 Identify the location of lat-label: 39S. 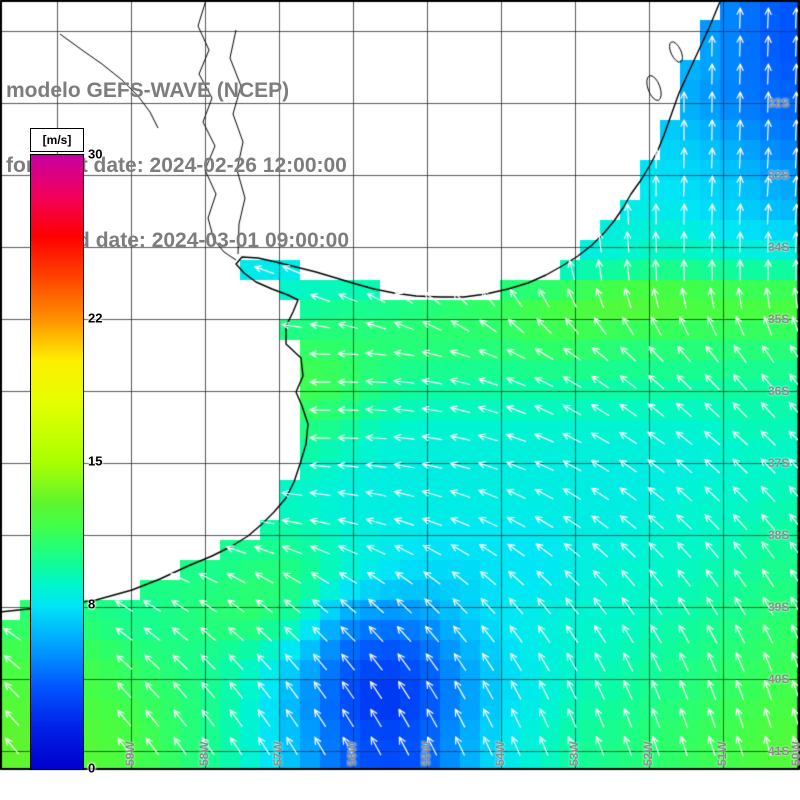
(779, 607).